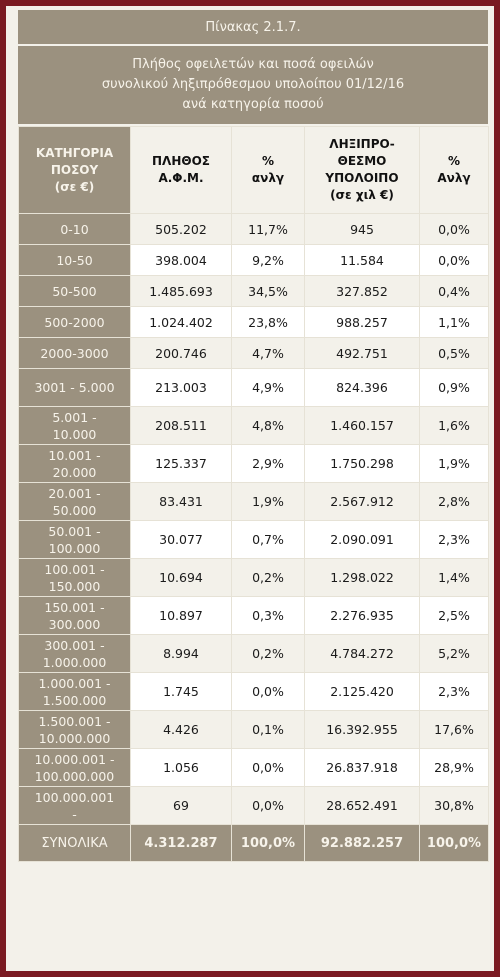 The height and width of the screenshot is (977, 500). I want to click on cell-count: 4.426, so click(181, 729).